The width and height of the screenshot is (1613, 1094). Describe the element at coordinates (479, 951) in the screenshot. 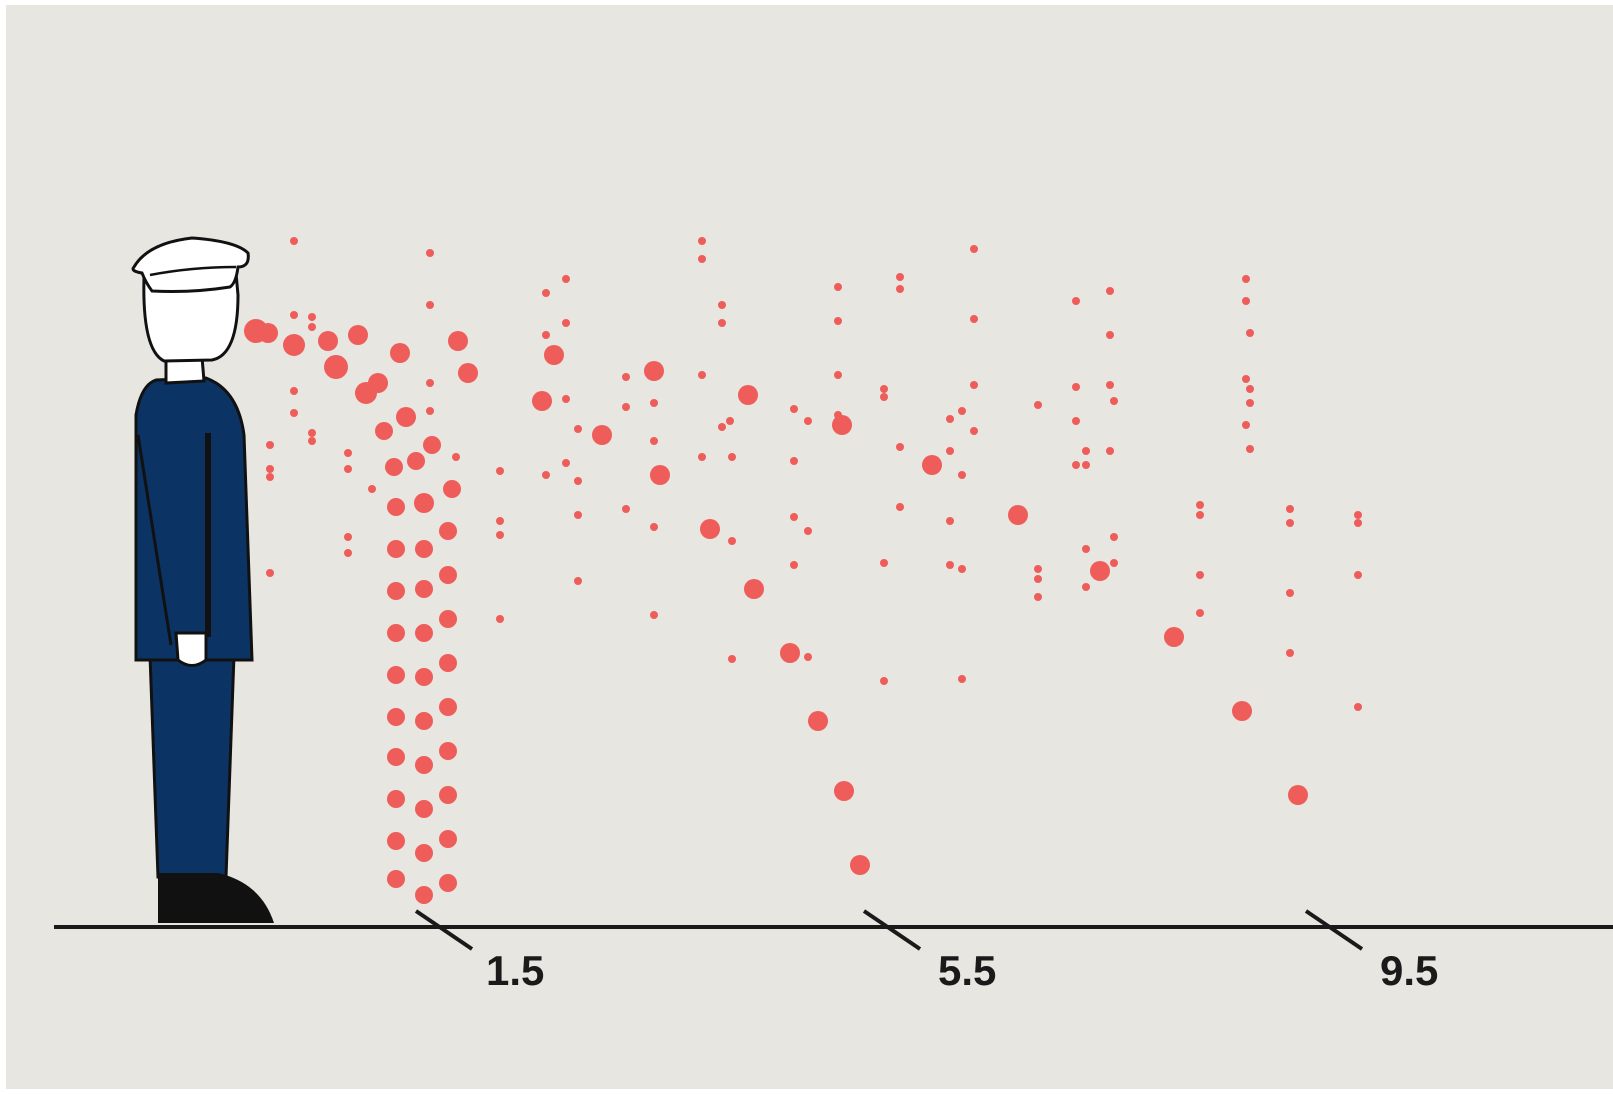

I see `distance-marker-1-5: 1.5` at that location.